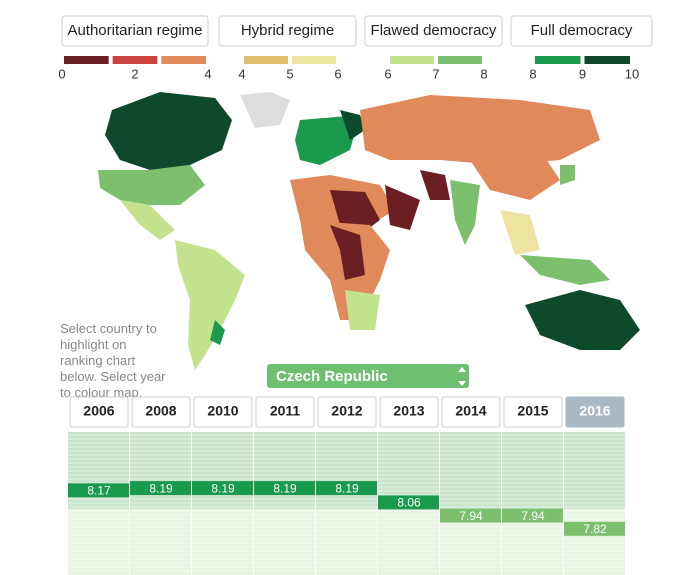 The height and width of the screenshot is (575, 675). What do you see at coordinates (582, 73) in the screenshot?
I see `legend-tick: 9` at bounding box center [582, 73].